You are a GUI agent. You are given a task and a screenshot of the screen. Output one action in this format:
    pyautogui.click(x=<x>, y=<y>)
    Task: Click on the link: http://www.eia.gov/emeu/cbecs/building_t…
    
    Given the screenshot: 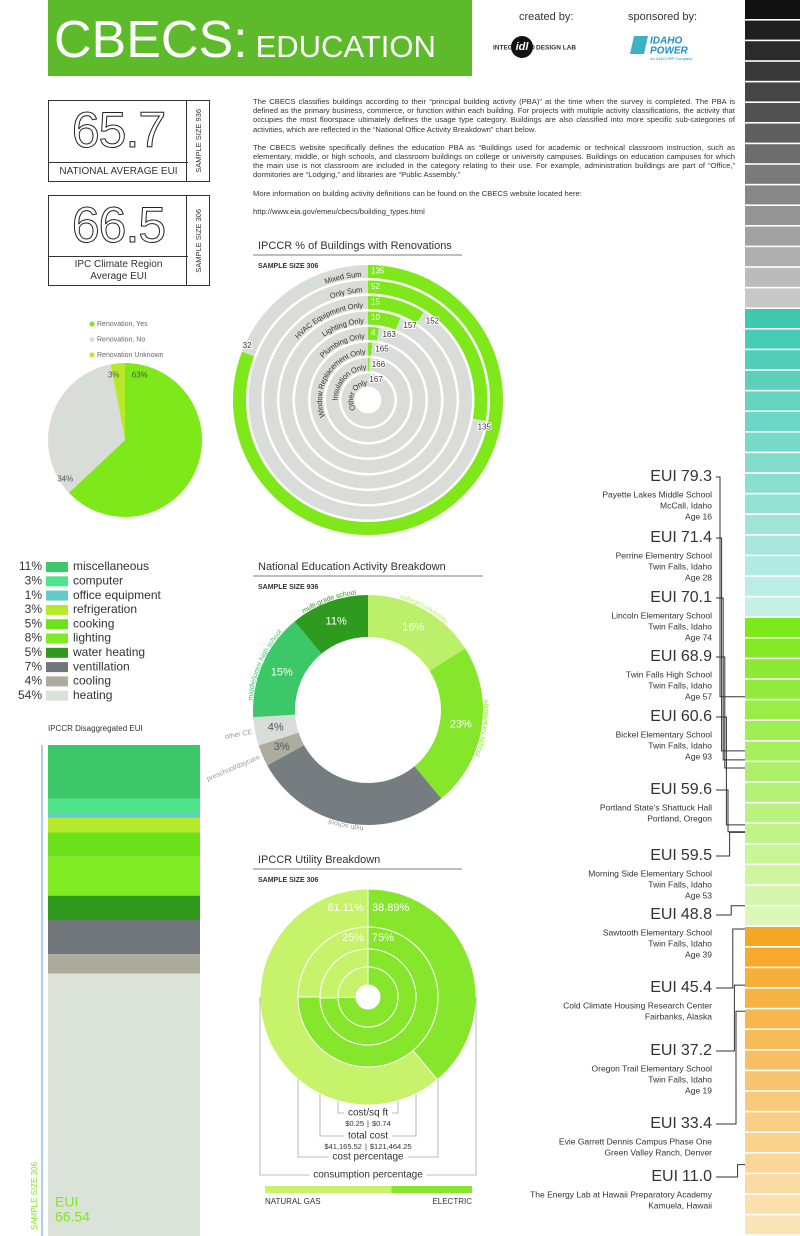 What is the action you would take?
    pyautogui.click(x=339, y=211)
    